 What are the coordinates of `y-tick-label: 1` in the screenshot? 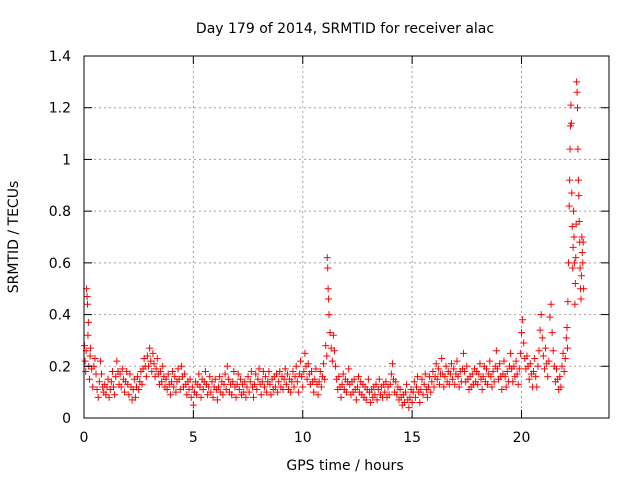 It's located at (66, 160).